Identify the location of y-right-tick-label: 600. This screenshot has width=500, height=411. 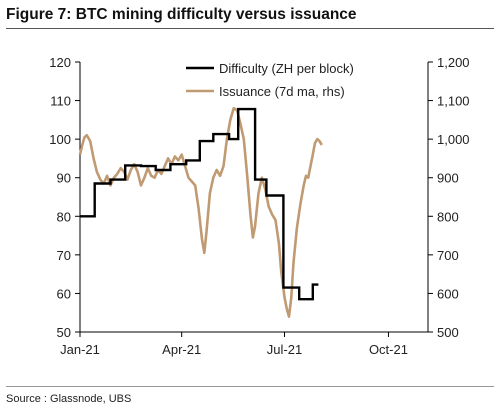
(448, 293).